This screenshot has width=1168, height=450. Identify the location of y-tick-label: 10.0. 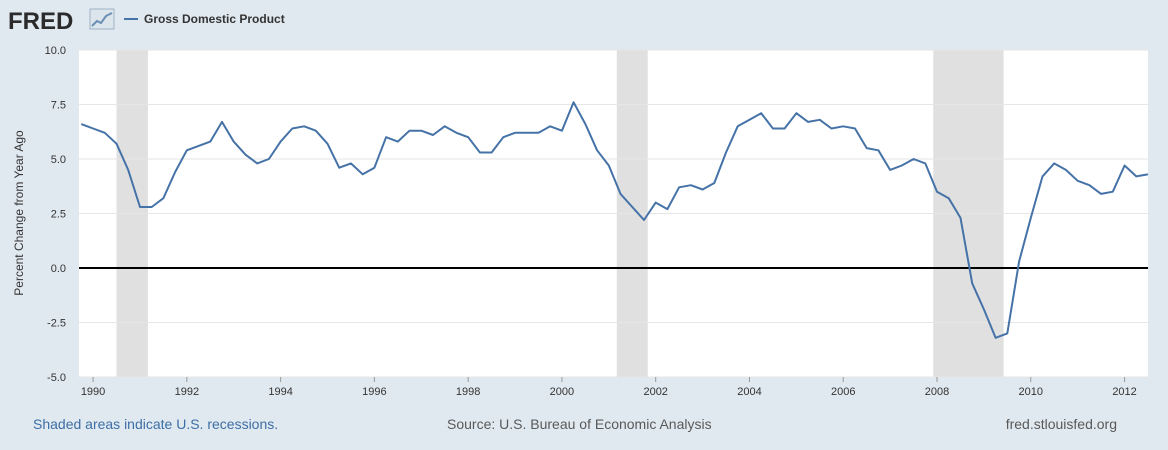
(55, 51).